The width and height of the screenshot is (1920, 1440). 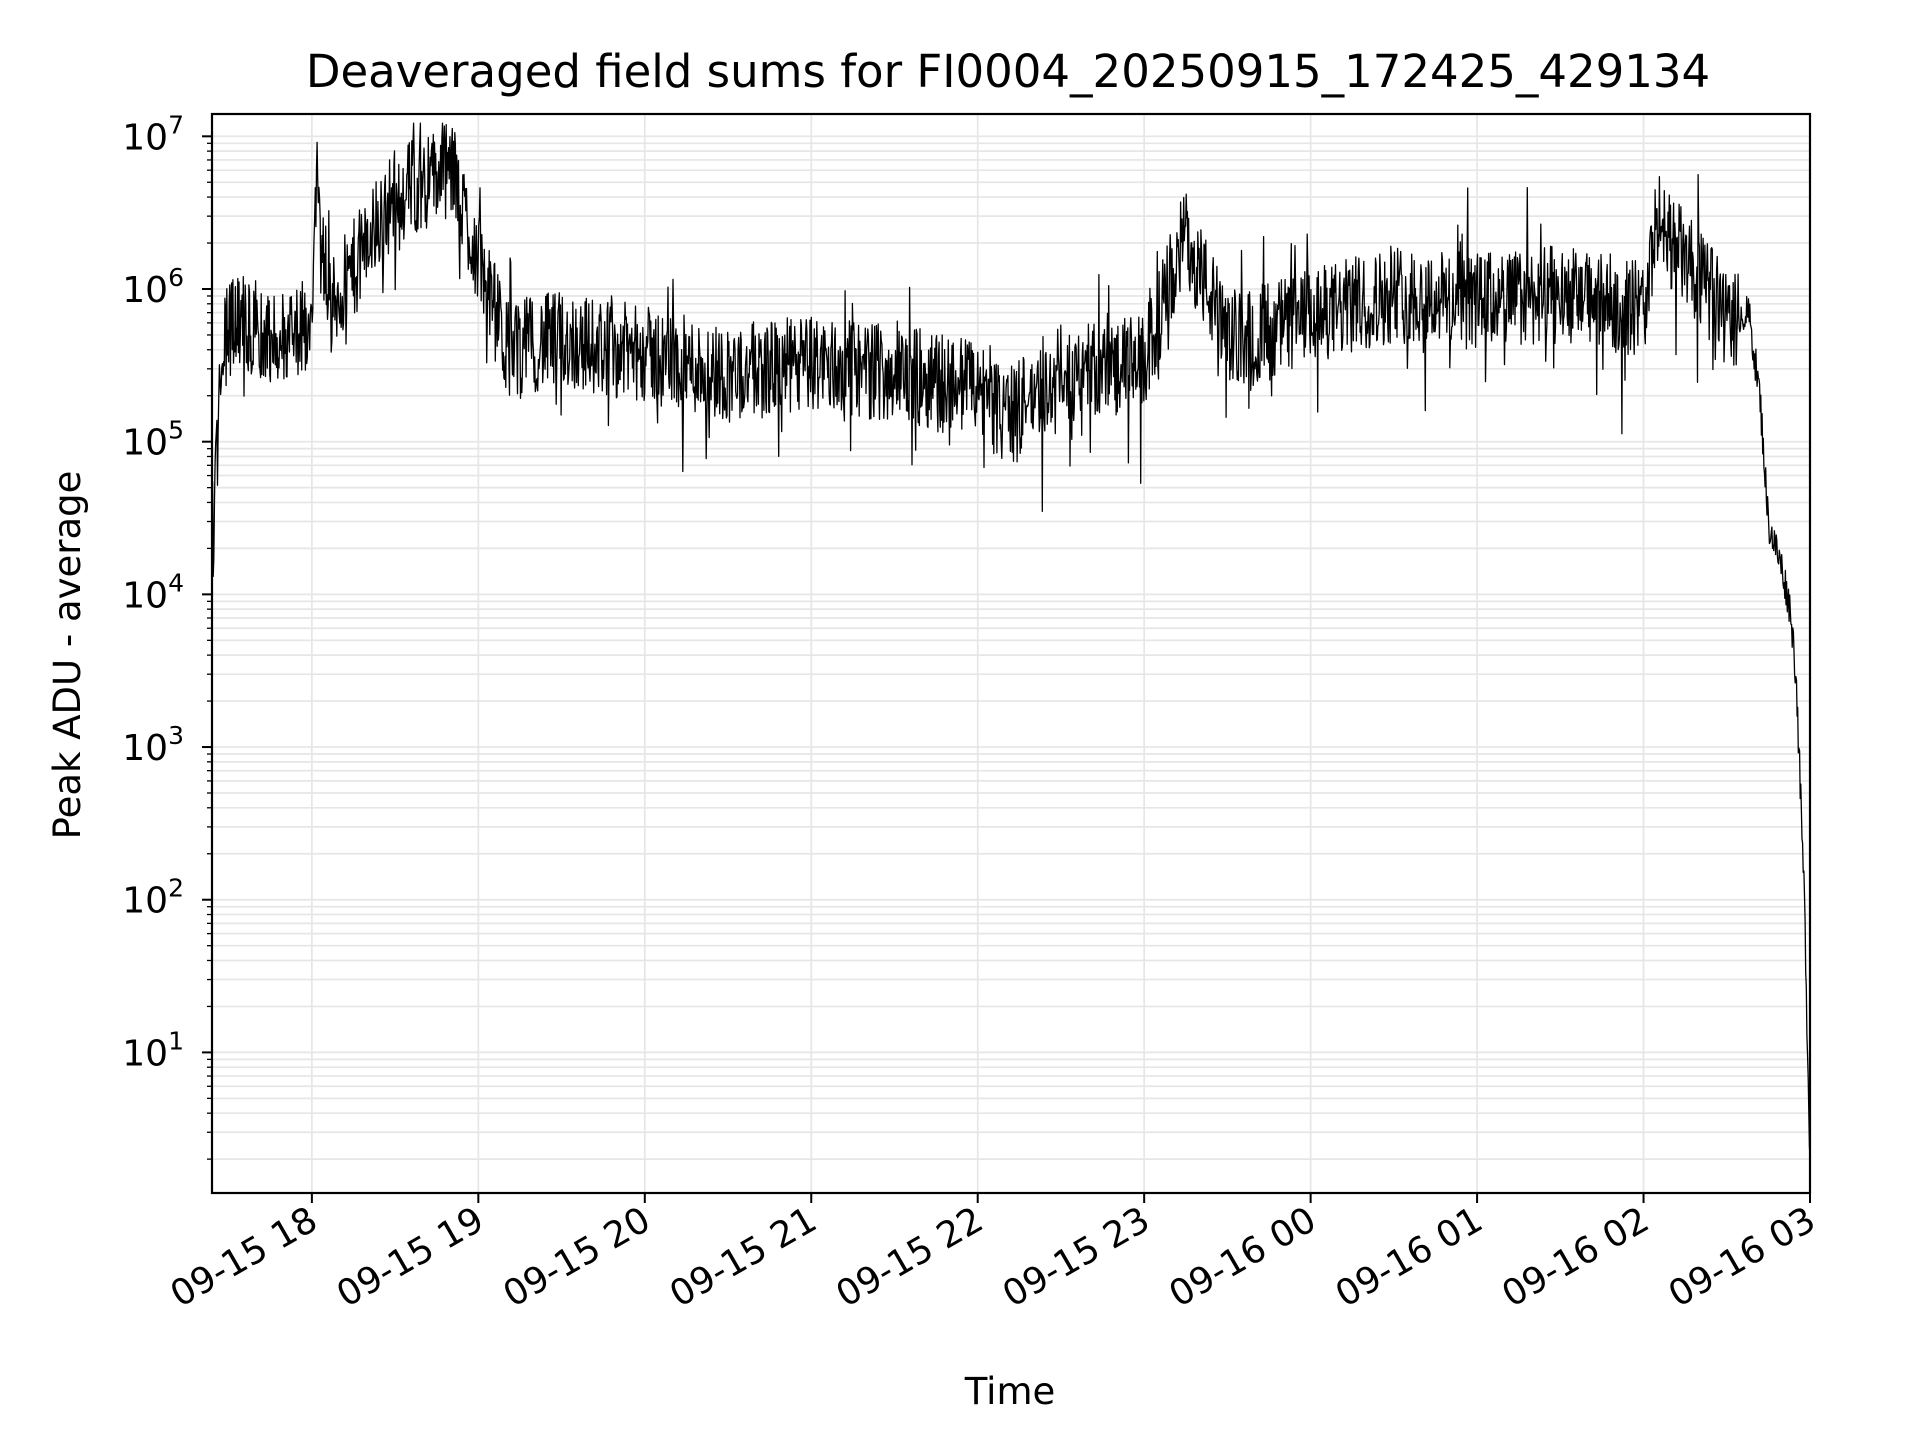 What do you see at coordinates (176, 277) in the screenshot?
I see `y-tick-exponent: 6` at bounding box center [176, 277].